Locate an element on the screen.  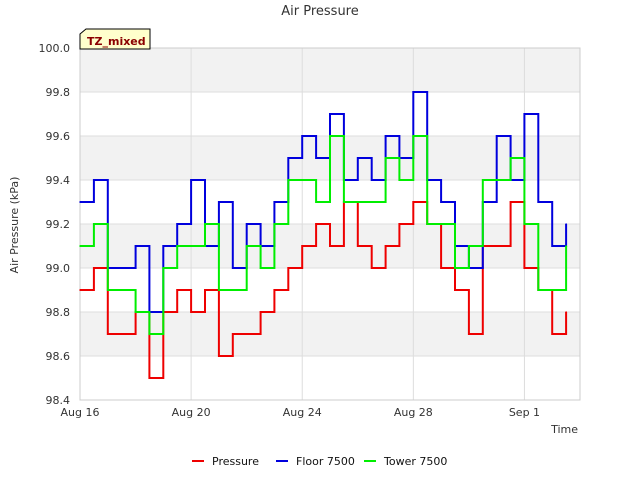
badge: TZ_mixed is located at coordinates (115, 39).